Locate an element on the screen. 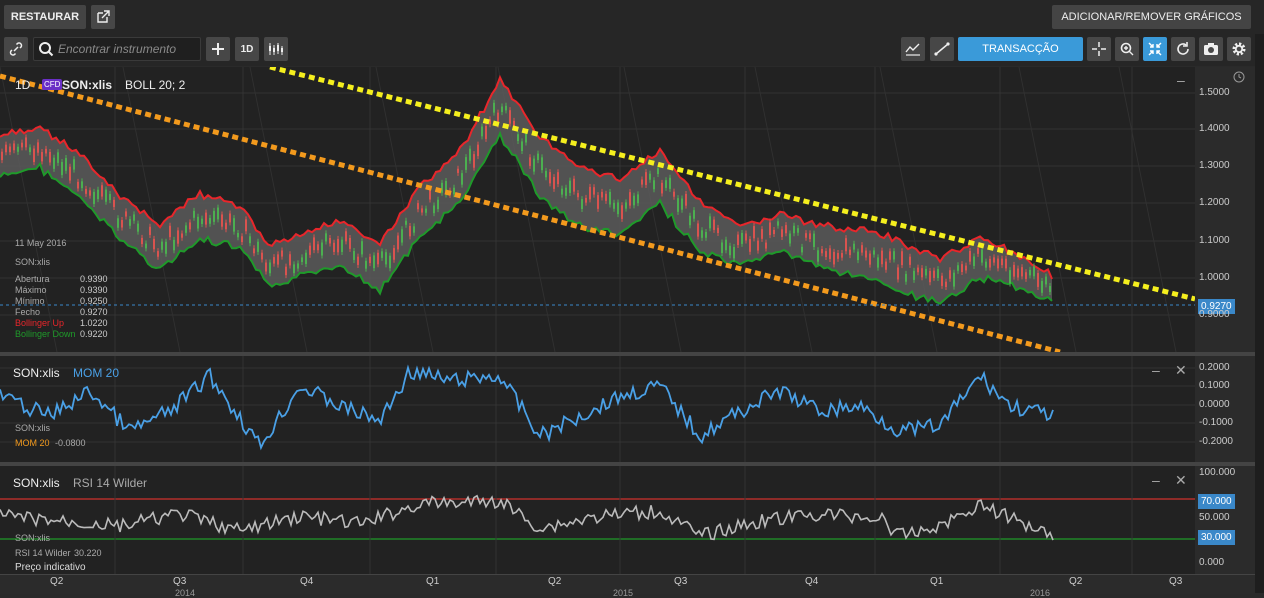 The width and height of the screenshot is (1264, 598). scale-label: -0.1000 is located at coordinates (1216, 422).